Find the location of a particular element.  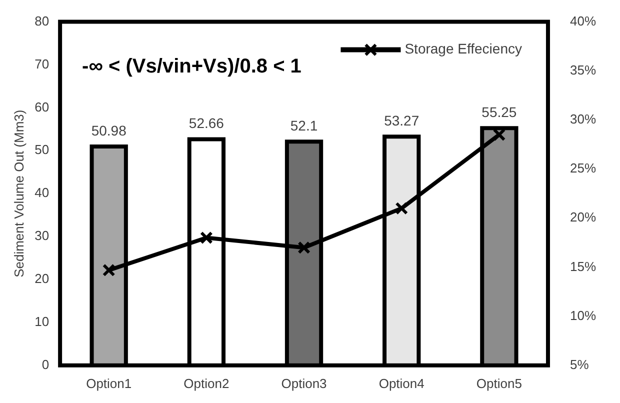

y2-tick-label: 40% is located at coordinates (583, 20).